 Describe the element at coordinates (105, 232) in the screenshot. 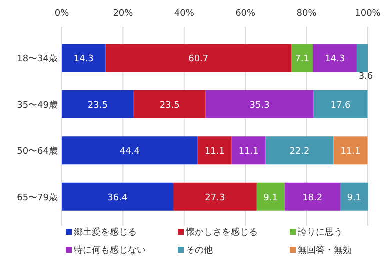

I see `legend-label: 郷土愛を感じる` at that location.